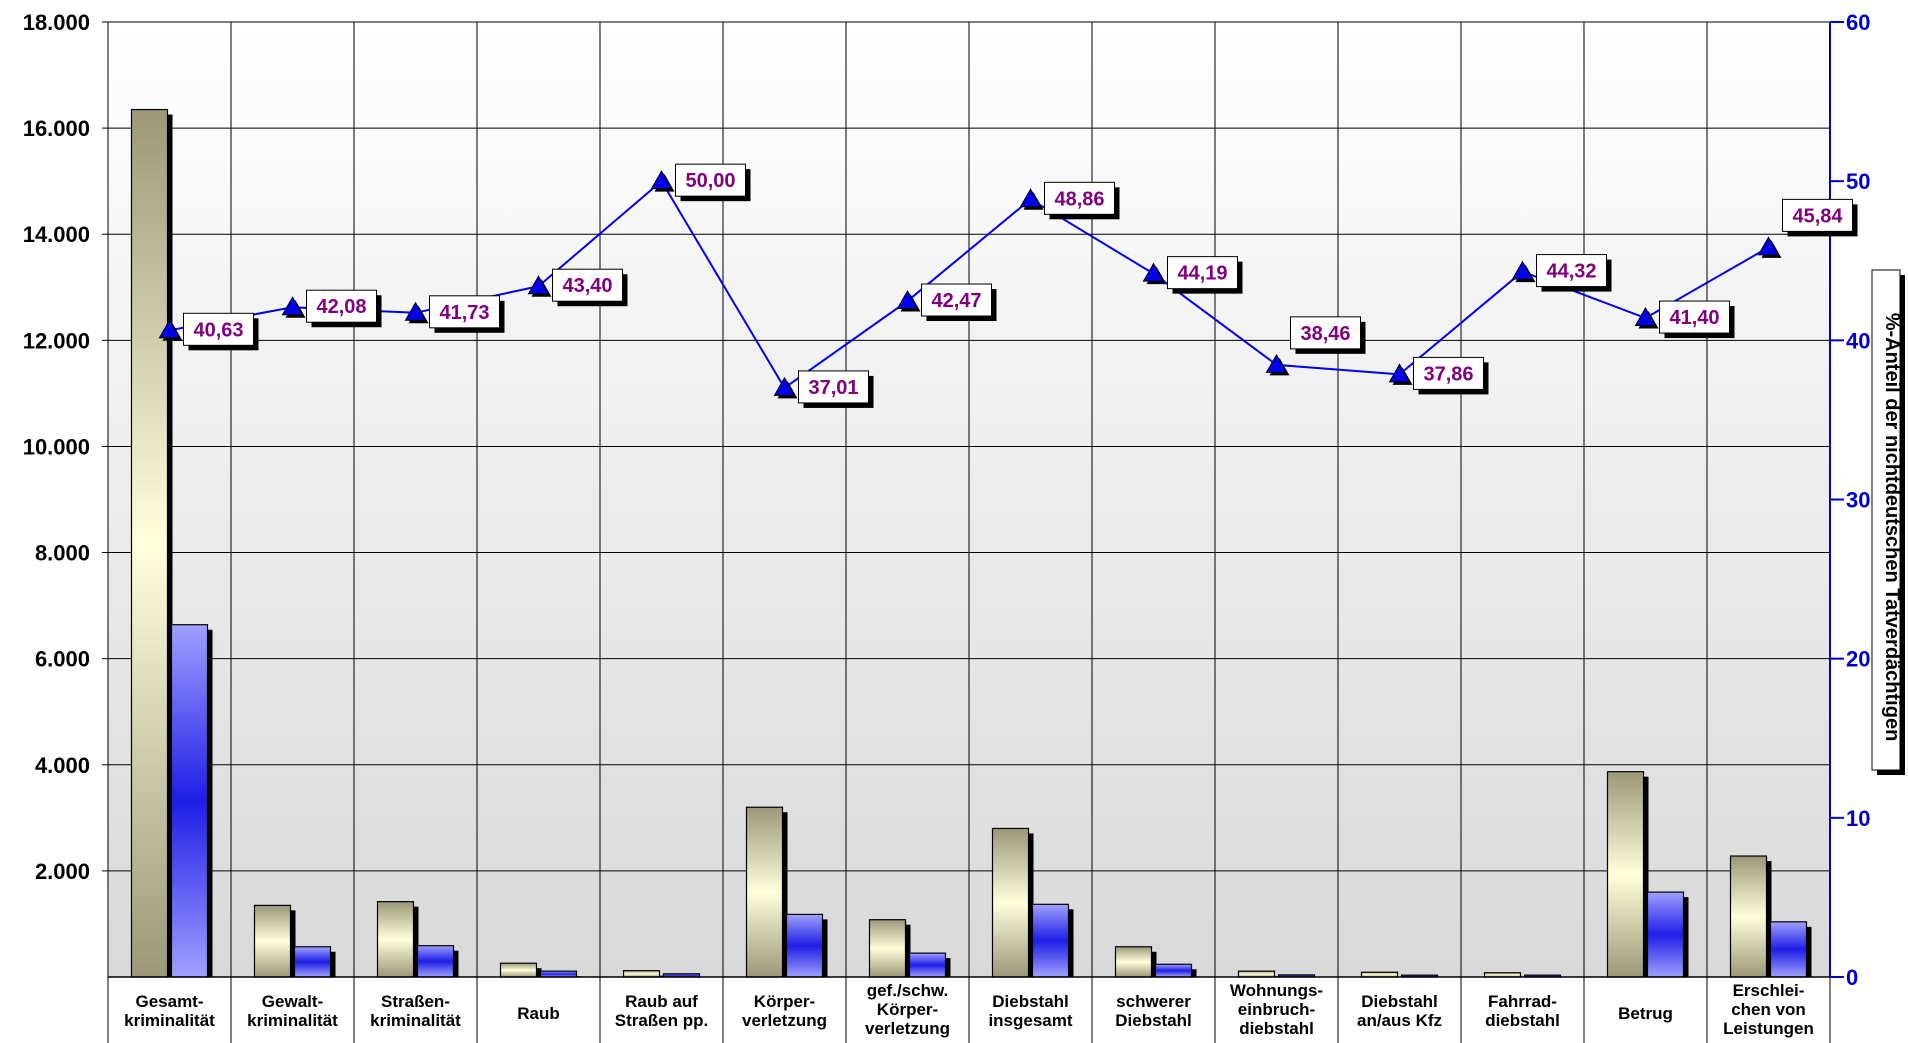 This screenshot has width=1908, height=1043. What do you see at coordinates (1276, 1009) in the screenshot?
I see `category-label: einbruch-` at bounding box center [1276, 1009].